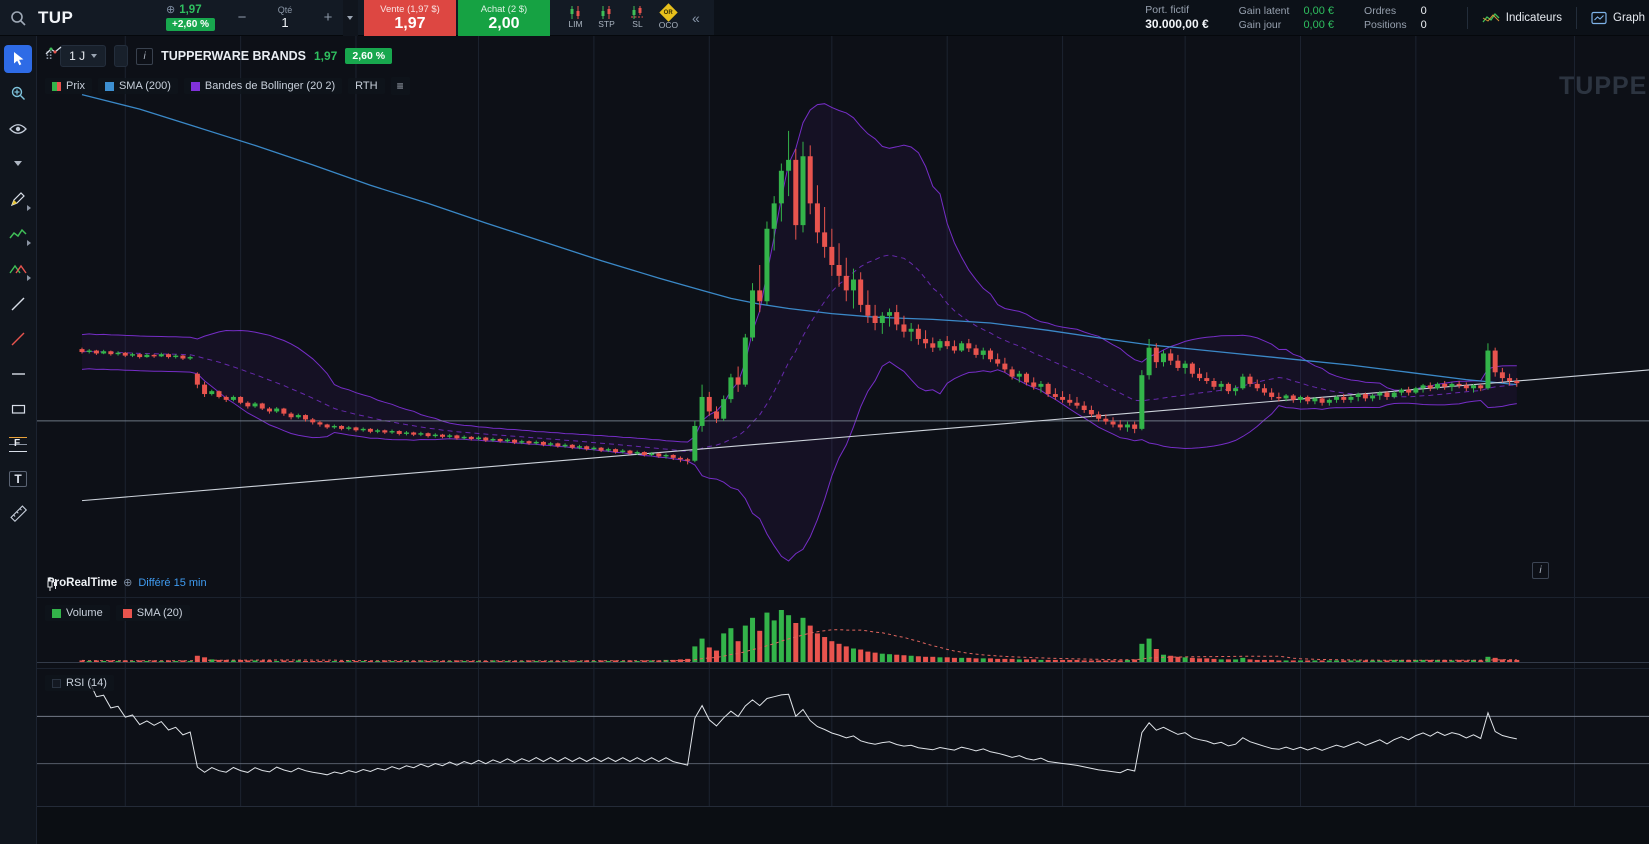 The image size is (1649, 844). Describe the element at coordinates (504, 9) in the screenshot. I see `buy-label: Achat (2 $)` at that location.